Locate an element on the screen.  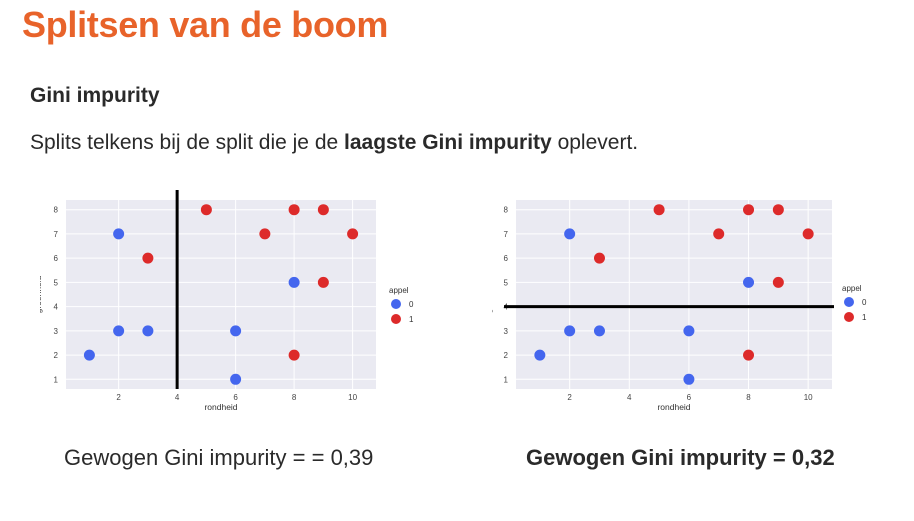
intro-text-emphasis: laagste Gini impurity is located at coordinates (448, 142).